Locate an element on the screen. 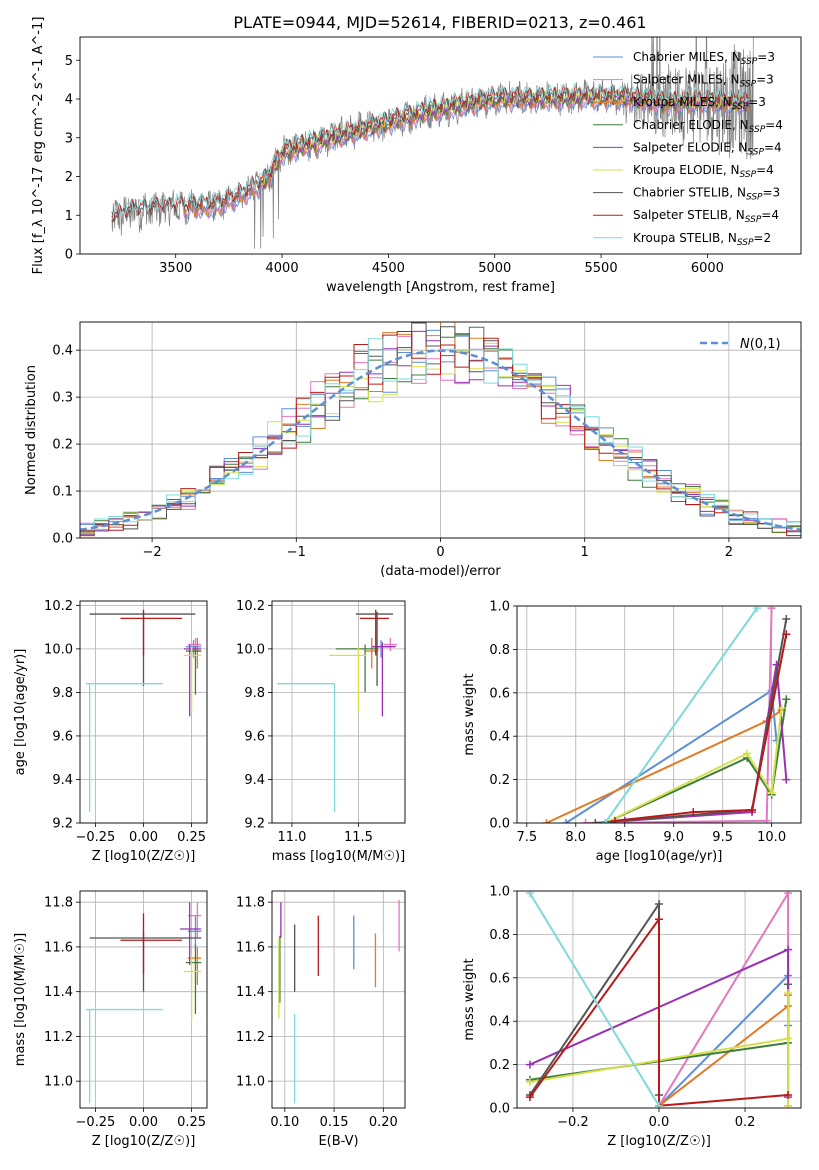 This screenshot has height=1170, width=819. x-tick-label: −2 is located at coordinates (152, 552).